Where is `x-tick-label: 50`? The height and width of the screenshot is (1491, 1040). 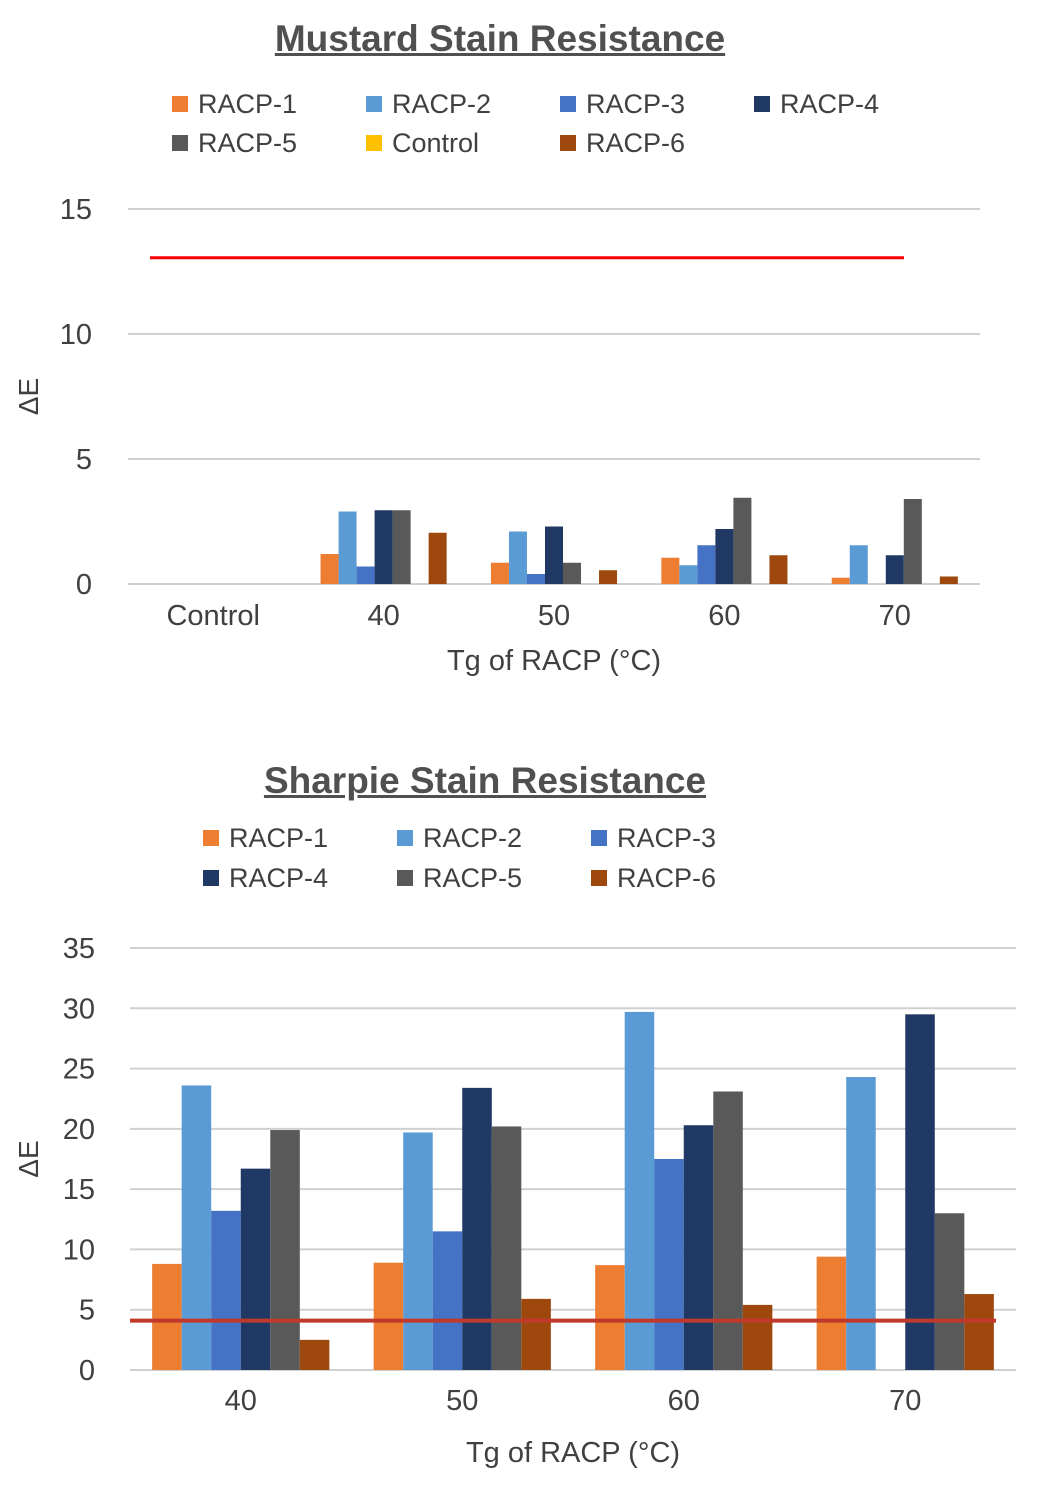 x-tick-label: 50 is located at coordinates (462, 1401).